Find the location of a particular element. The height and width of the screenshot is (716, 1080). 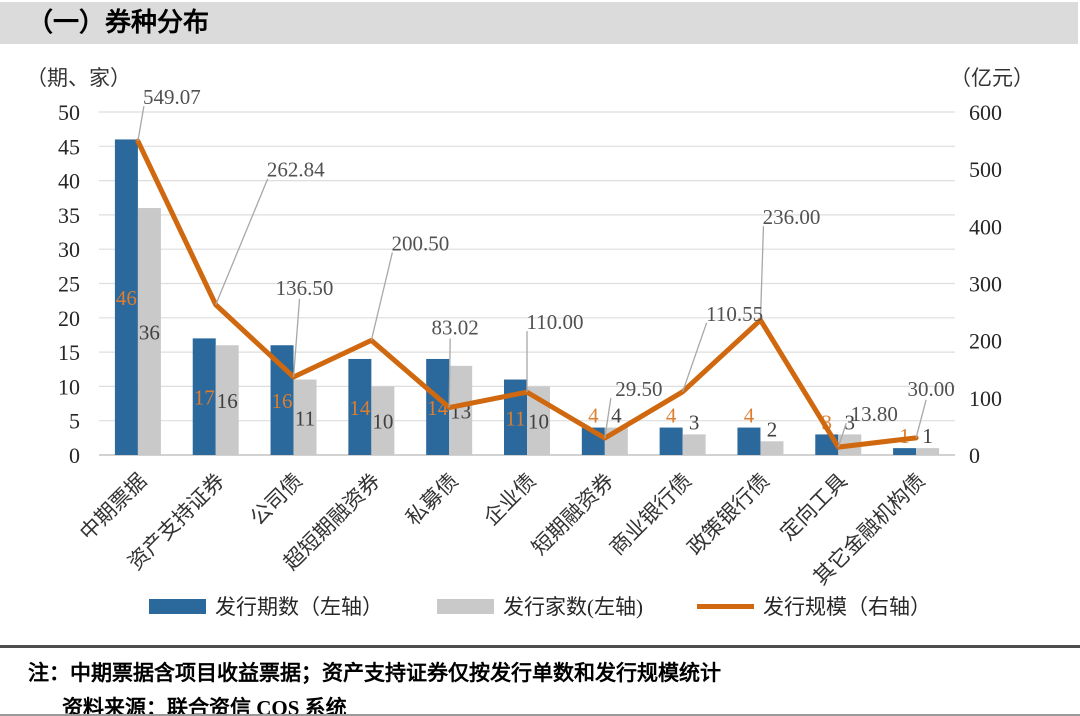

bar-value-label: 14 is located at coordinates (360, 408).